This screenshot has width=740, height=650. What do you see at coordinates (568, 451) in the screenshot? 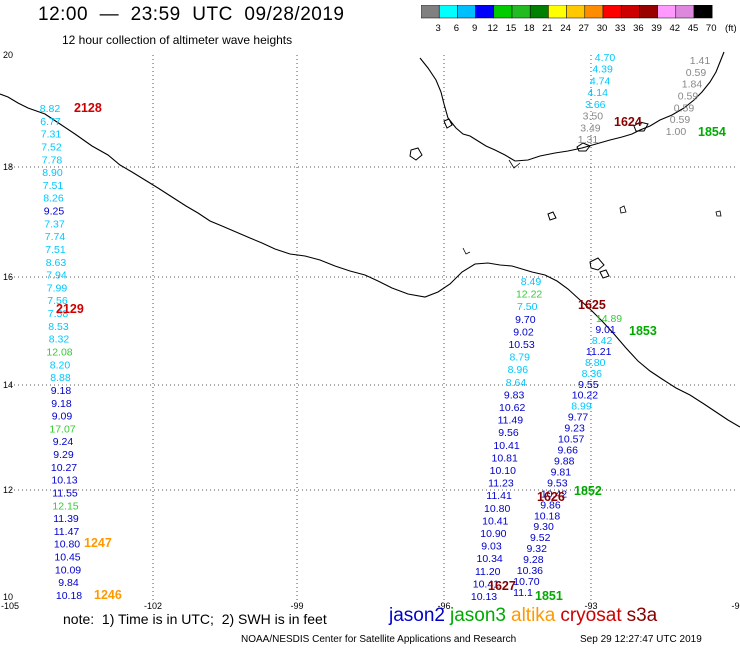
I see `wave-height-value: 9.66` at bounding box center [568, 451].